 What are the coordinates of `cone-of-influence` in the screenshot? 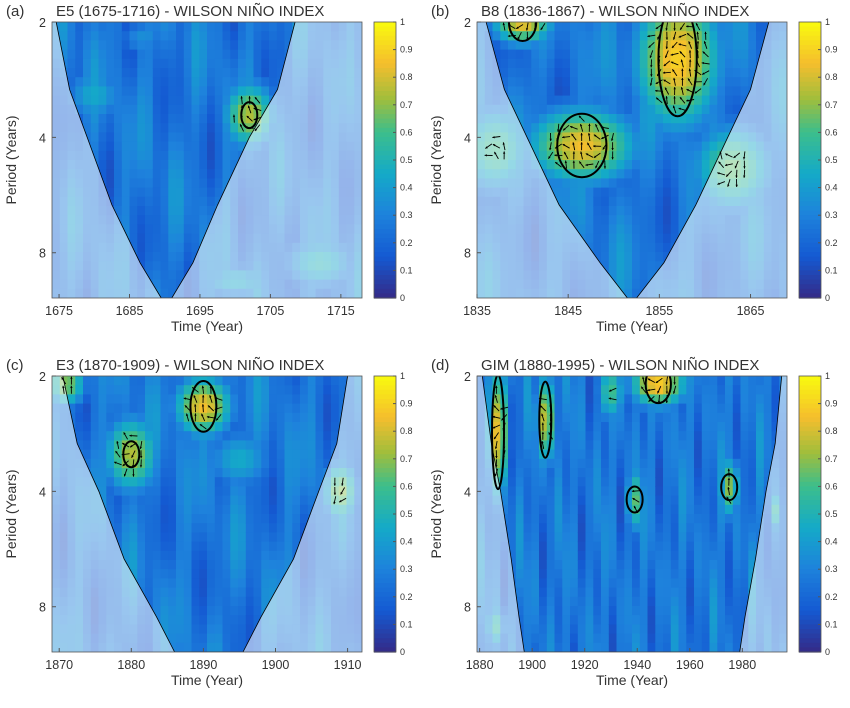 It's located at (175, 160).